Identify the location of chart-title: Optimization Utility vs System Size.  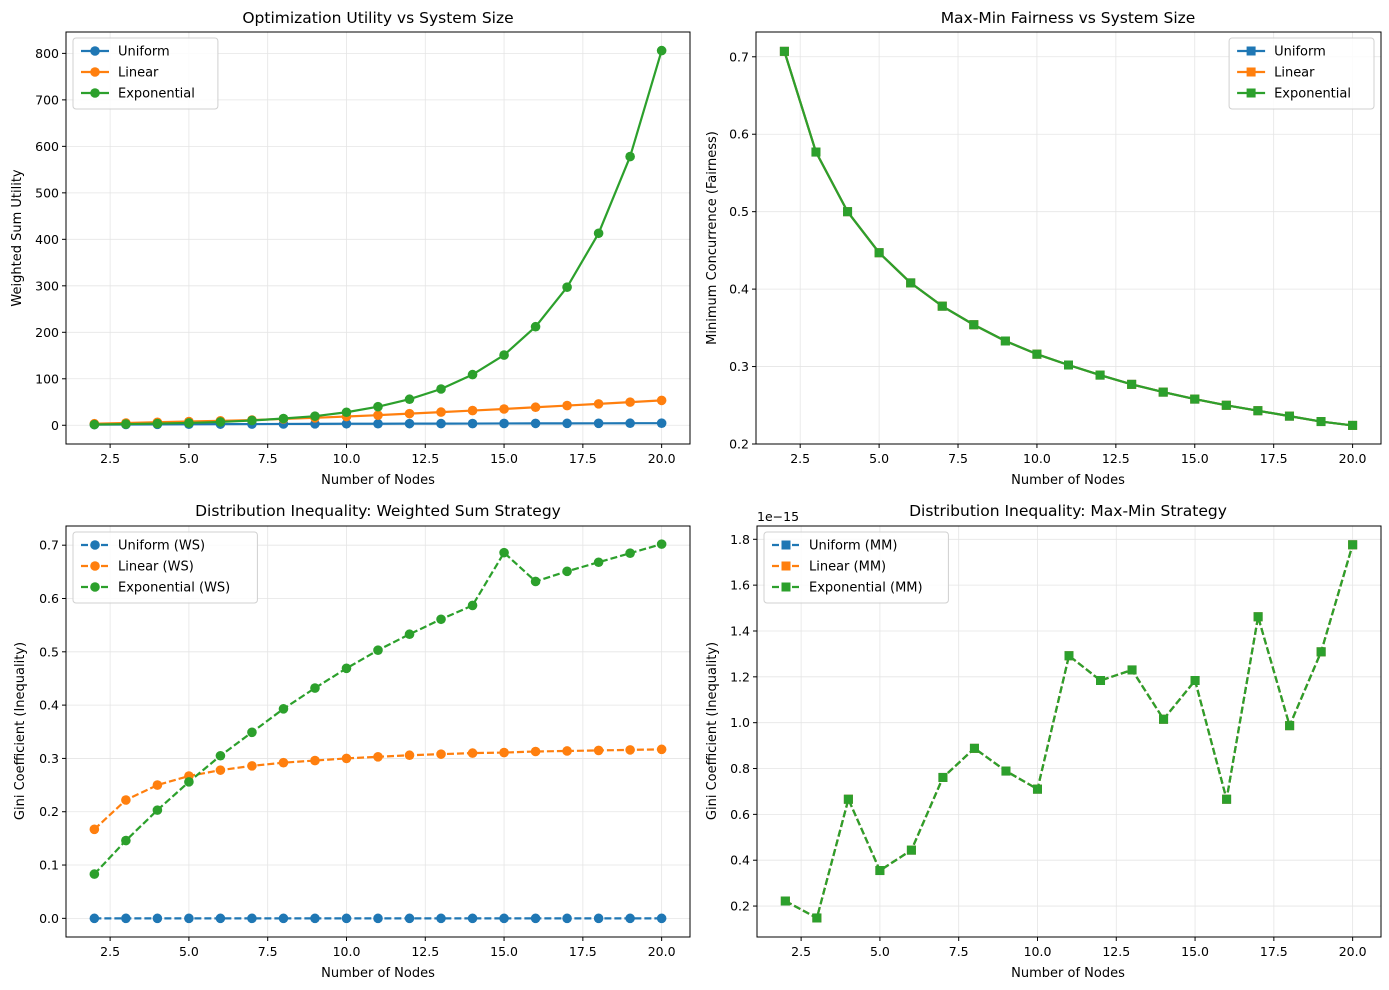
(377, 18).